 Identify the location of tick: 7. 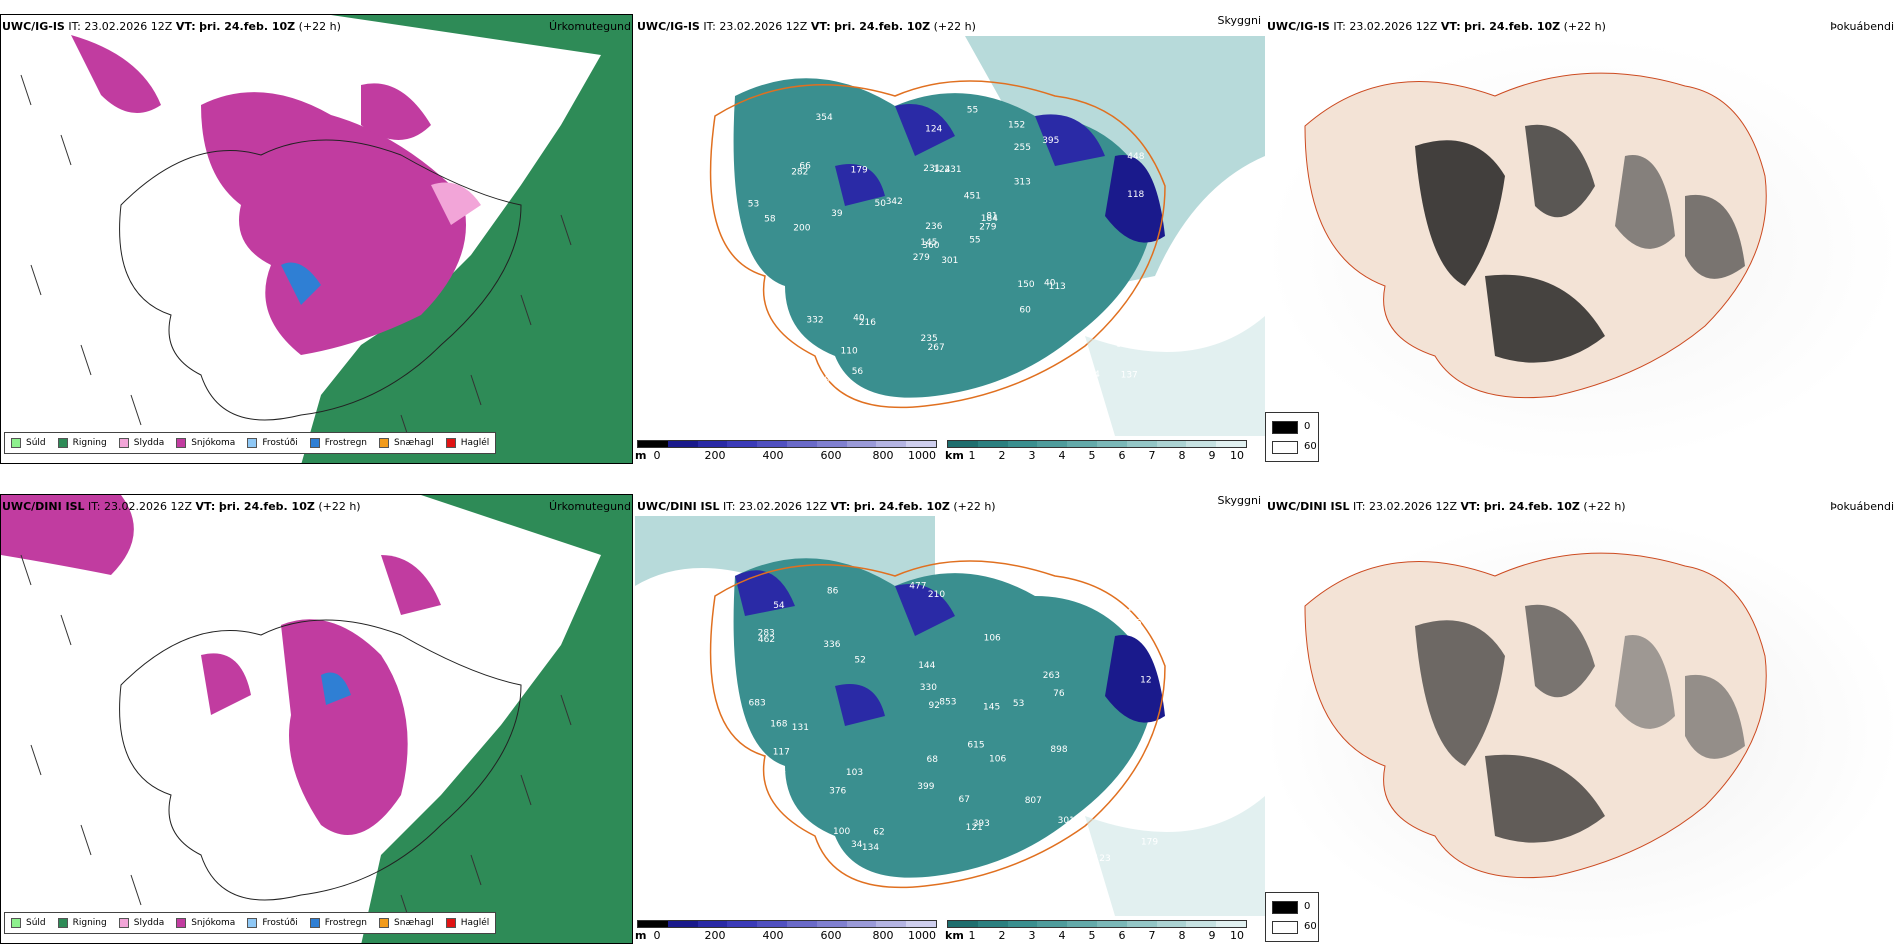
(1152, 455).